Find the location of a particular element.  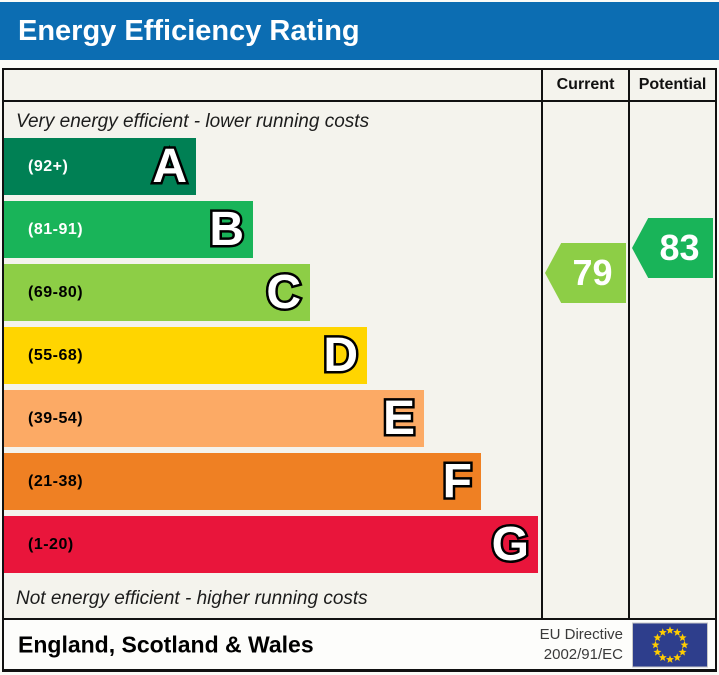

current-rating-arrow: 79 is located at coordinates (585, 273).